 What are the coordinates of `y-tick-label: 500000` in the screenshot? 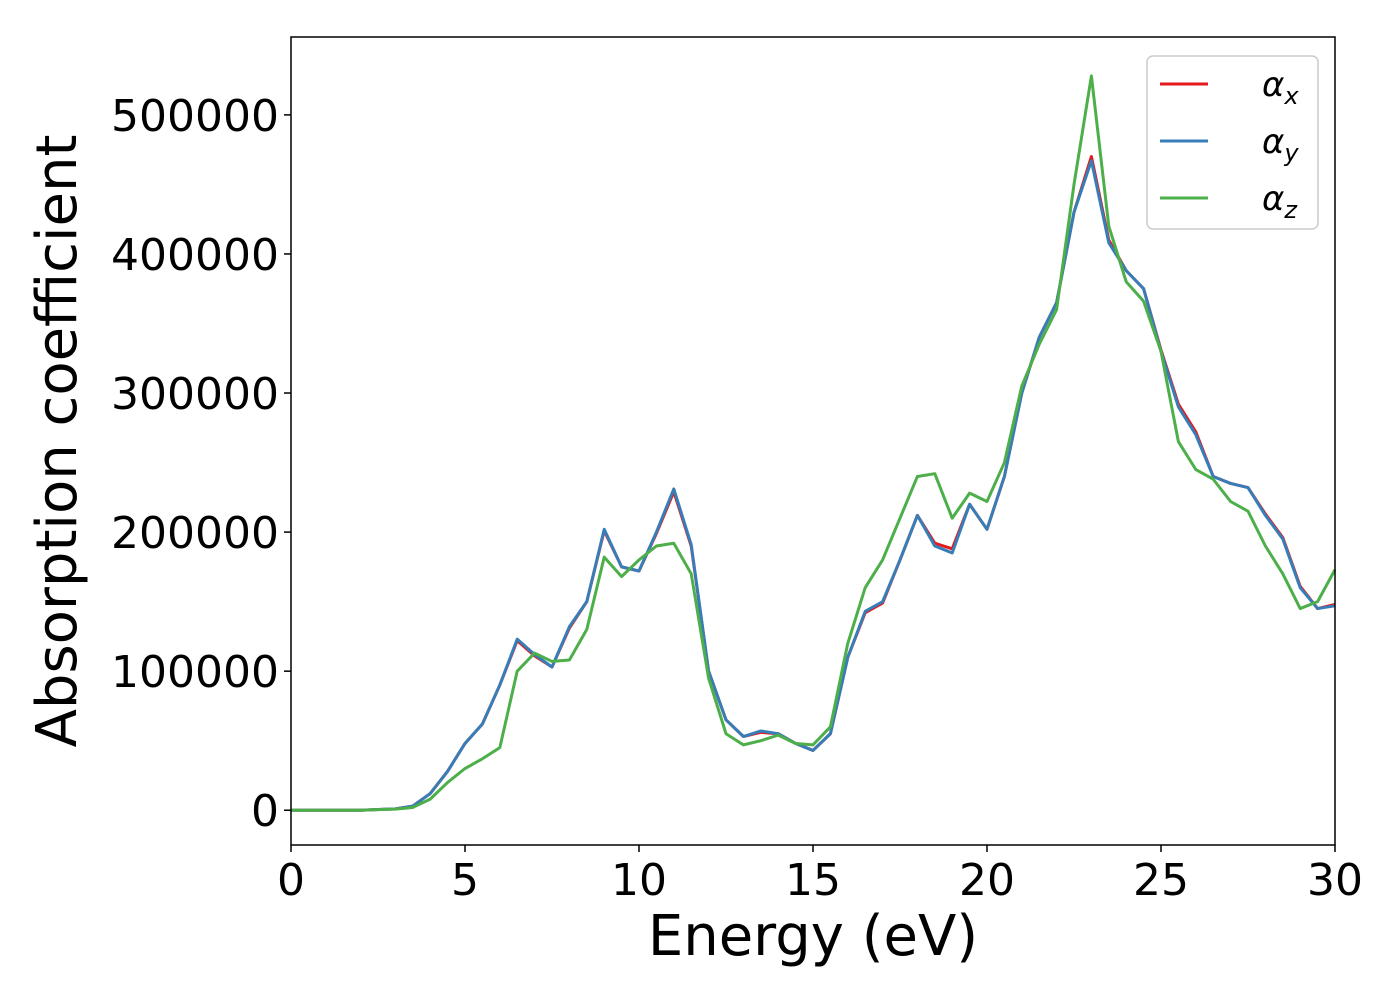 It's located at (195, 116).